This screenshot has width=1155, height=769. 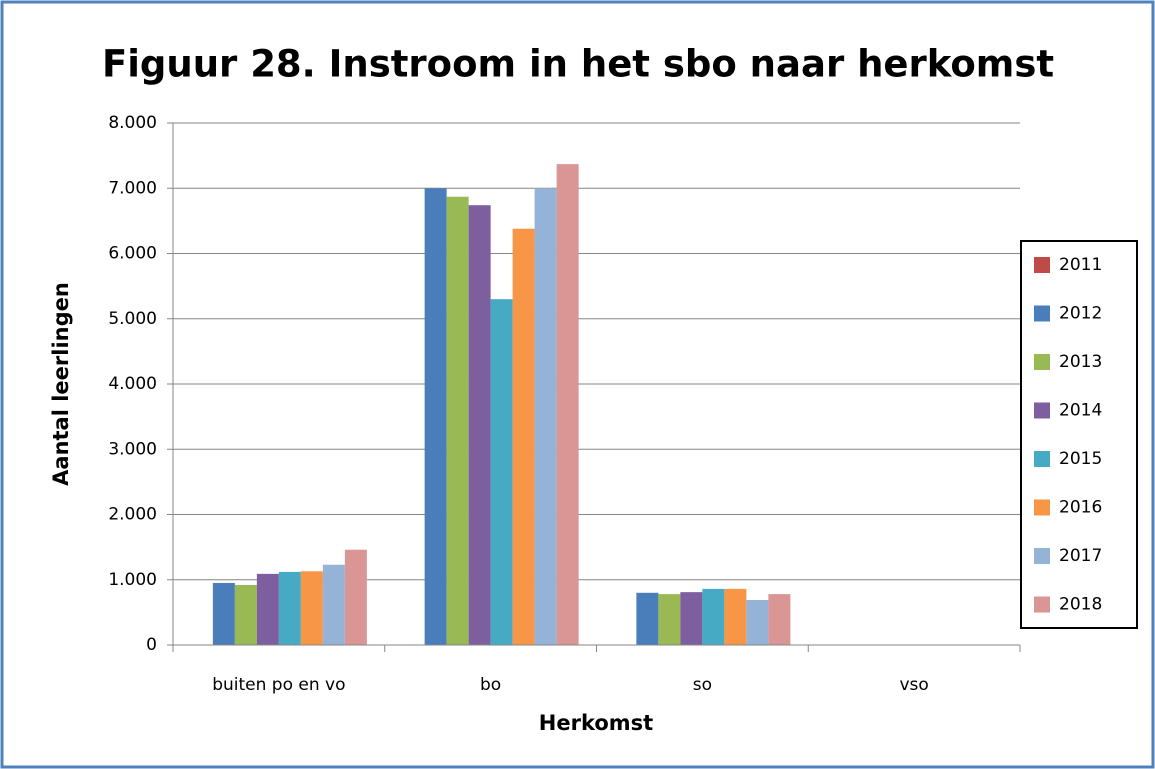 What do you see at coordinates (1079, 434) in the screenshot?
I see `legend-box` at bounding box center [1079, 434].